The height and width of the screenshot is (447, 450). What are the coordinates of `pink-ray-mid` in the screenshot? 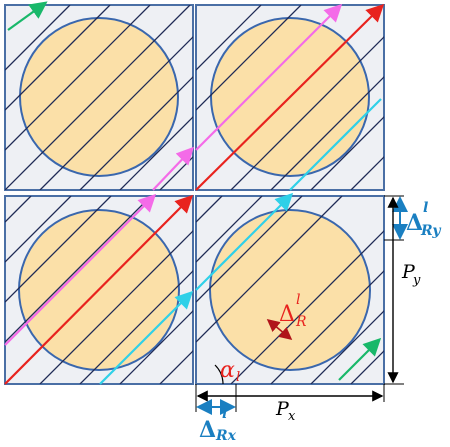 It's located at (173, 168).